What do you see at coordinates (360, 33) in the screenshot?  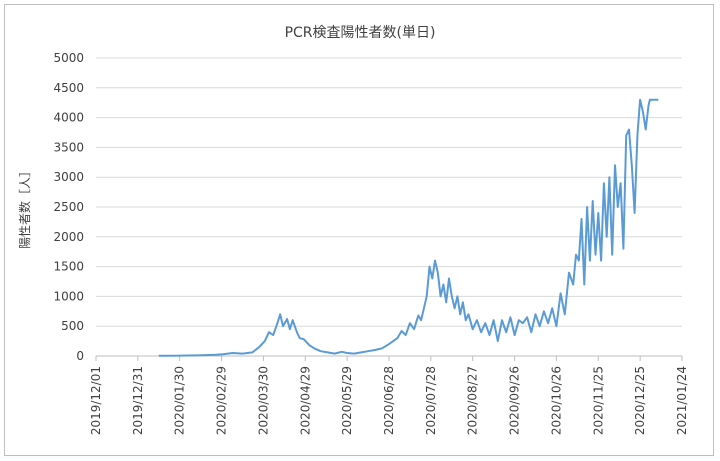 I see `chart-title: PCR検査陽性者数(単日)` at bounding box center [360, 33].